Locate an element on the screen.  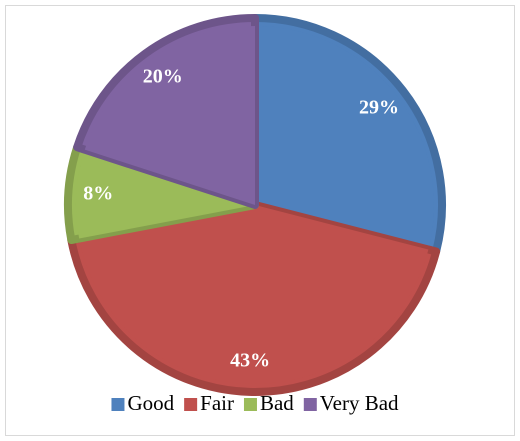
legend-label: Fair is located at coordinates (217, 403).